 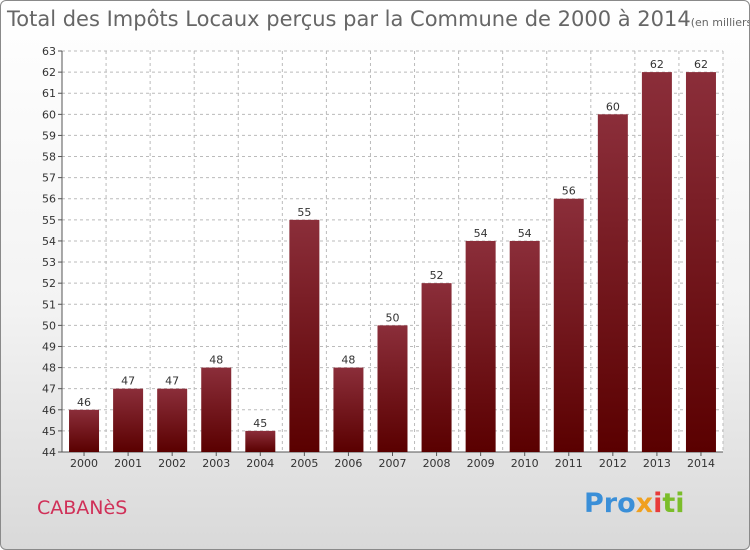 What do you see at coordinates (49, 283) in the screenshot?
I see `y-tick-label: 52` at bounding box center [49, 283].